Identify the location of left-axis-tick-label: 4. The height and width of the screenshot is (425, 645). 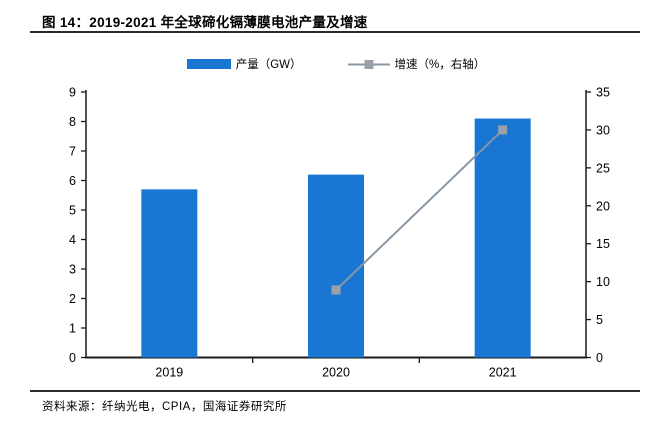
(72, 240).